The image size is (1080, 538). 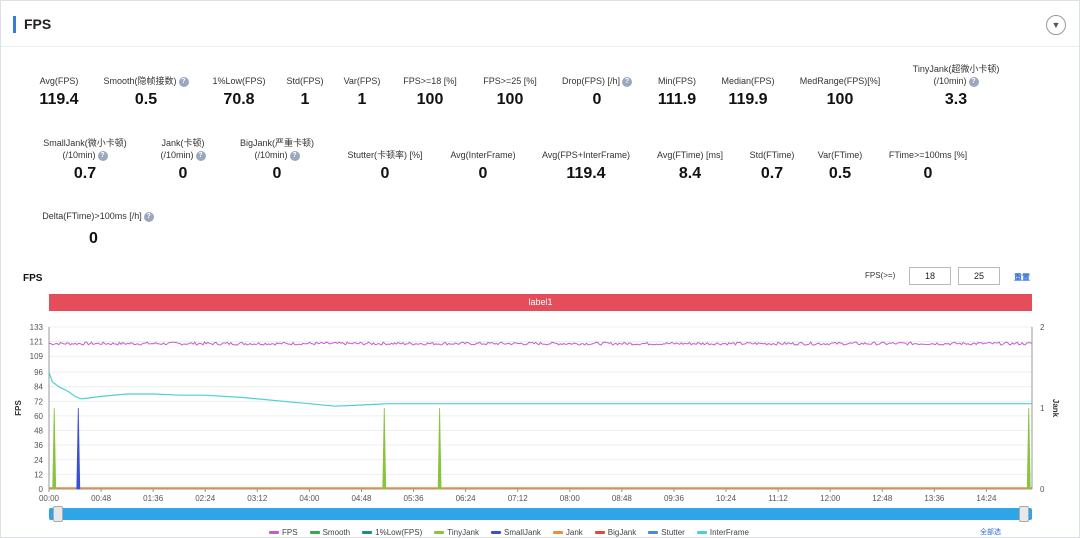 What do you see at coordinates (362, 81) in the screenshot?
I see `metric-label: Var(FPS)` at bounding box center [362, 81].